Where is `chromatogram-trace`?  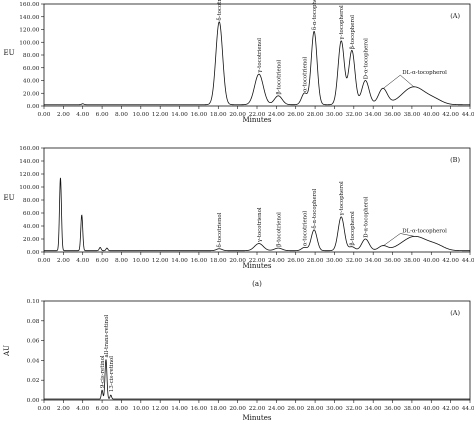
chromatogram-trace is located at coordinates (257, 379).